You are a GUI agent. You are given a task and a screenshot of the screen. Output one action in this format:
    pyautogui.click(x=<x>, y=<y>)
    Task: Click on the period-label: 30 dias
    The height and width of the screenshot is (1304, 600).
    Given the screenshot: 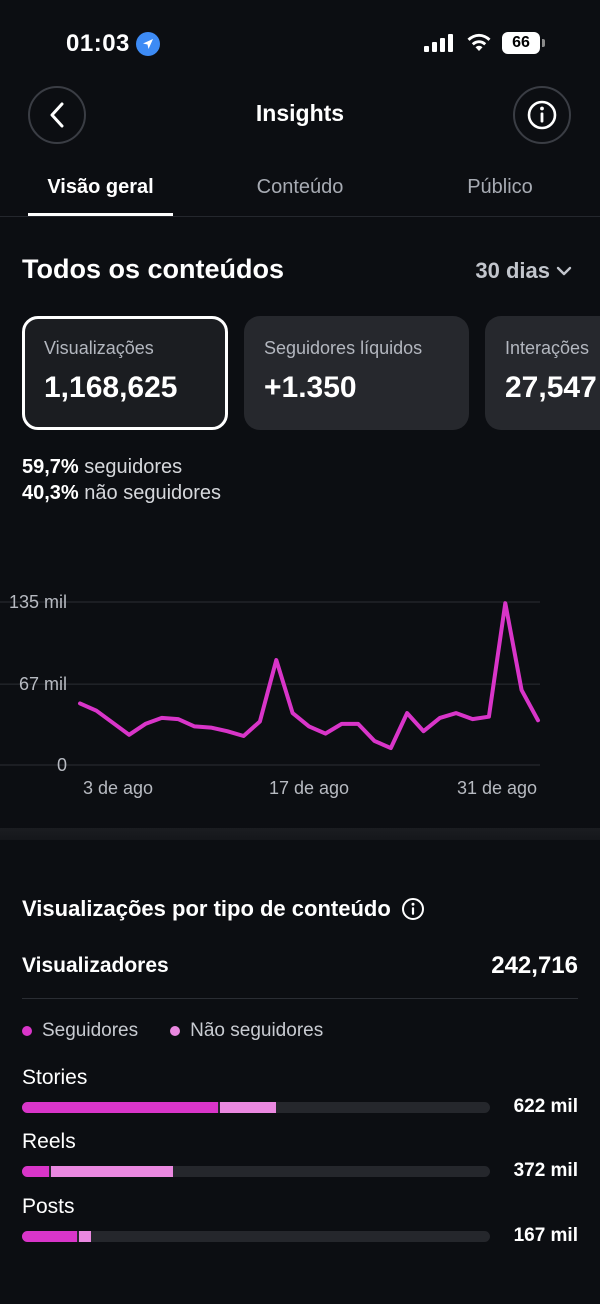 What is the action you would take?
    pyautogui.click(x=512, y=270)
    